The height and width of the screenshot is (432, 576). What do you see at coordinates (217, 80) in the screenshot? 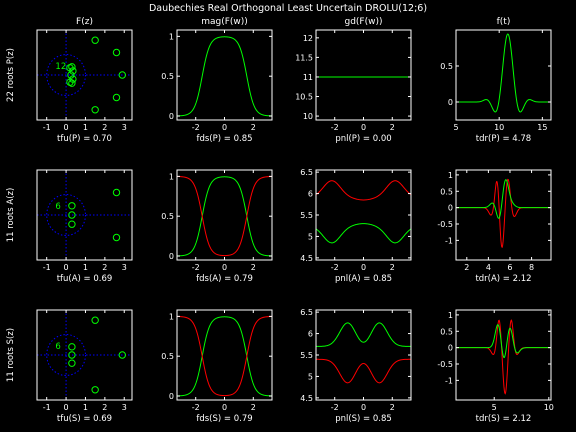
I see `panel-p12: -2 0 2 0 0.5 1 mag(F(w)) fds(P) = 0.85` at bounding box center [217, 80].